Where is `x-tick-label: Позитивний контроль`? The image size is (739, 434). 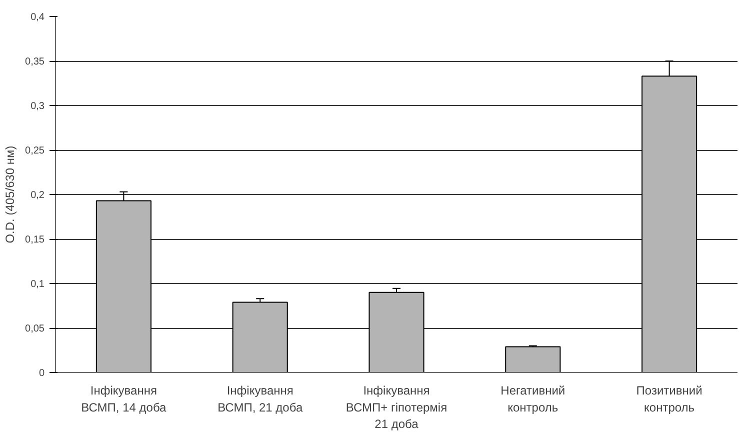
x-tick-label: Позитивний контроль is located at coordinates (669, 399).